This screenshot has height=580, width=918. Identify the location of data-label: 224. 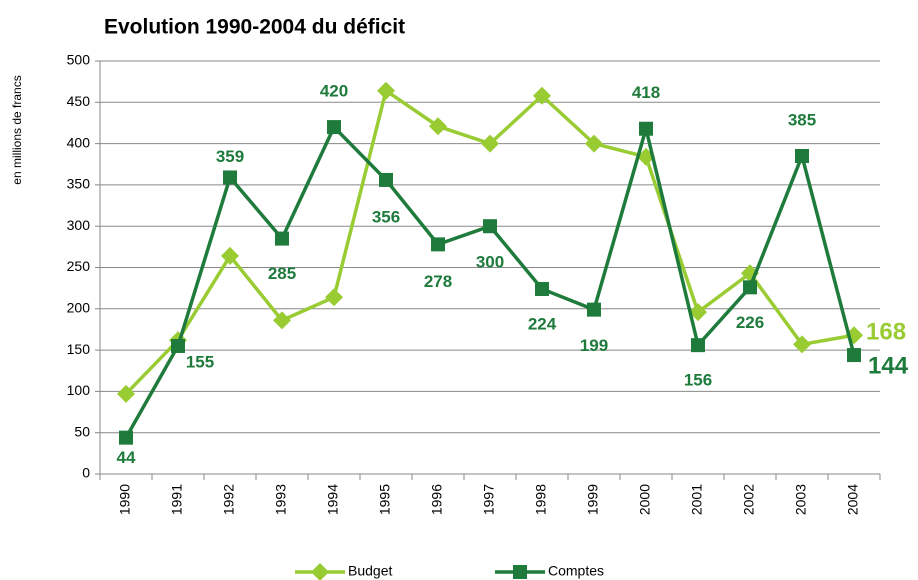
(542, 323).